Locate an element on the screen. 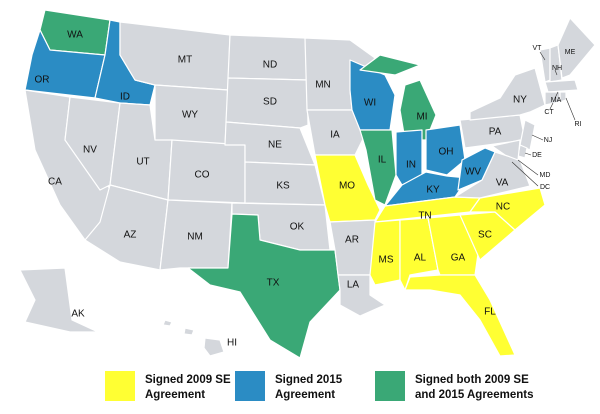 The height and width of the screenshot is (414, 600). state-label: ME is located at coordinates (570, 52).